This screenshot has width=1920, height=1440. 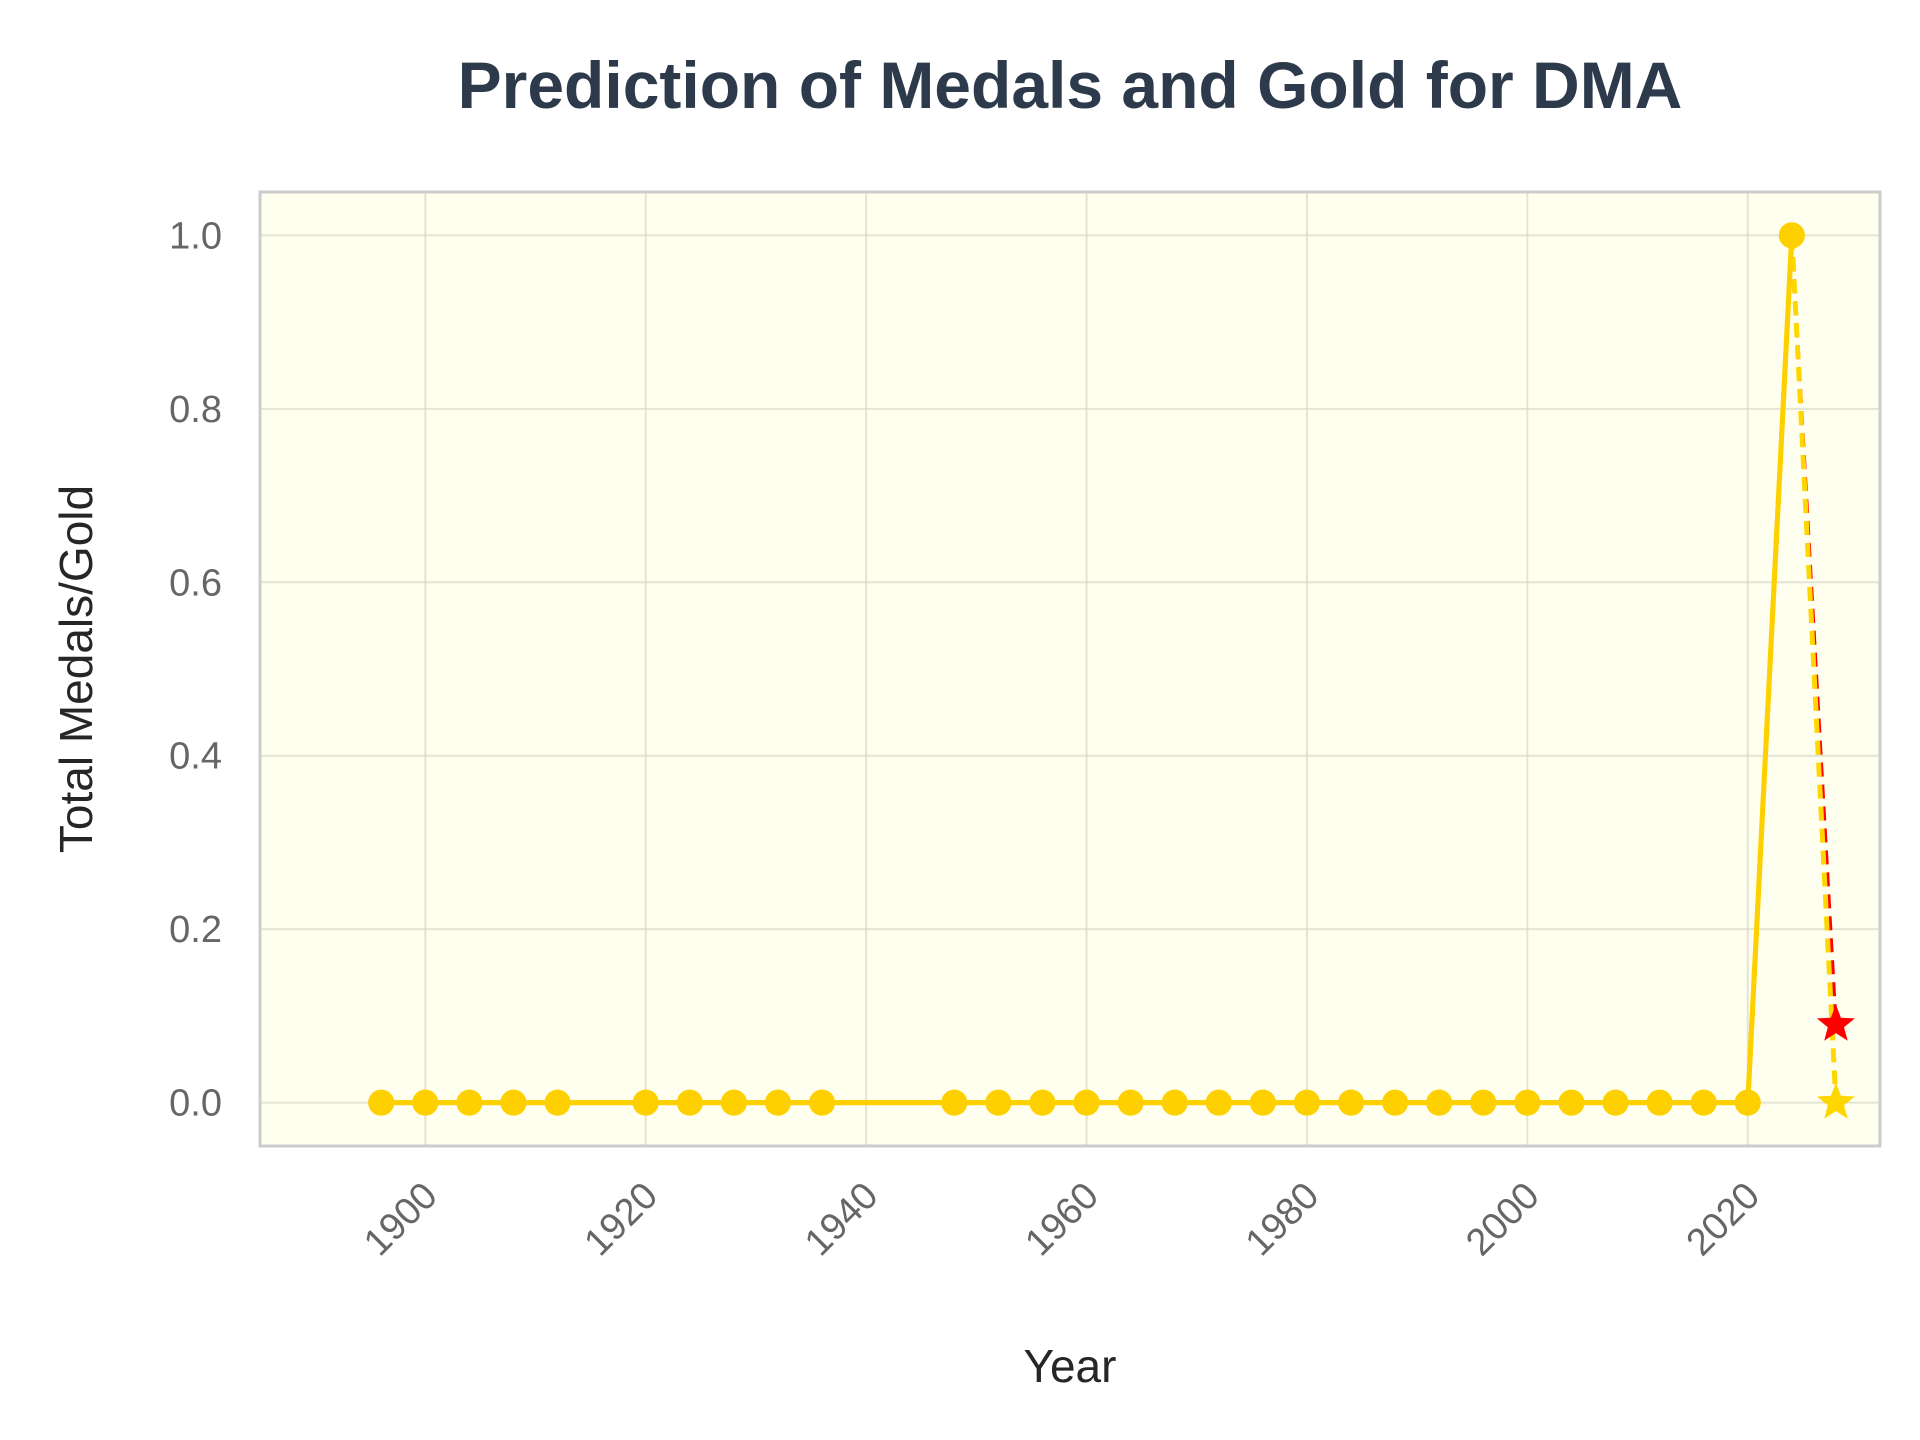 I want to click on x-tick-label: 1920, so click(x=621, y=1219).